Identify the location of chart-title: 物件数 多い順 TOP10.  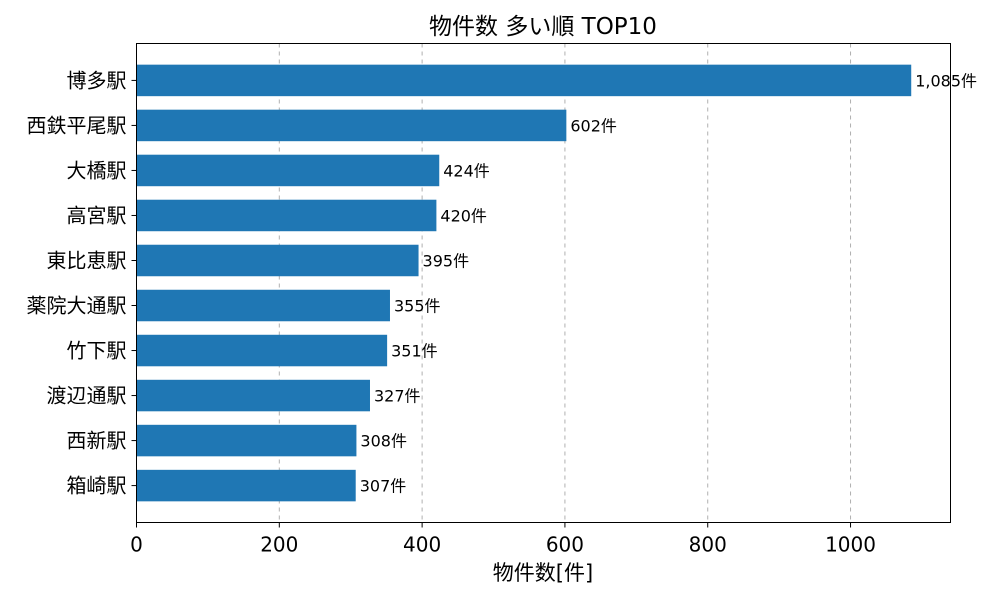
(543, 27).